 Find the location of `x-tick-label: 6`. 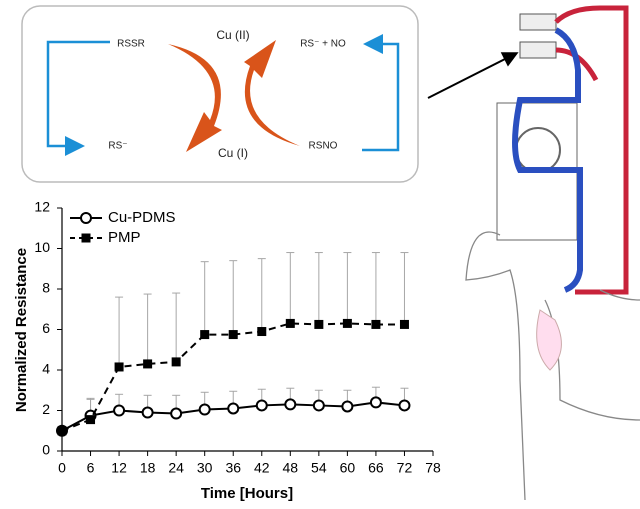

x-tick-label: 6 is located at coordinates (91, 468).